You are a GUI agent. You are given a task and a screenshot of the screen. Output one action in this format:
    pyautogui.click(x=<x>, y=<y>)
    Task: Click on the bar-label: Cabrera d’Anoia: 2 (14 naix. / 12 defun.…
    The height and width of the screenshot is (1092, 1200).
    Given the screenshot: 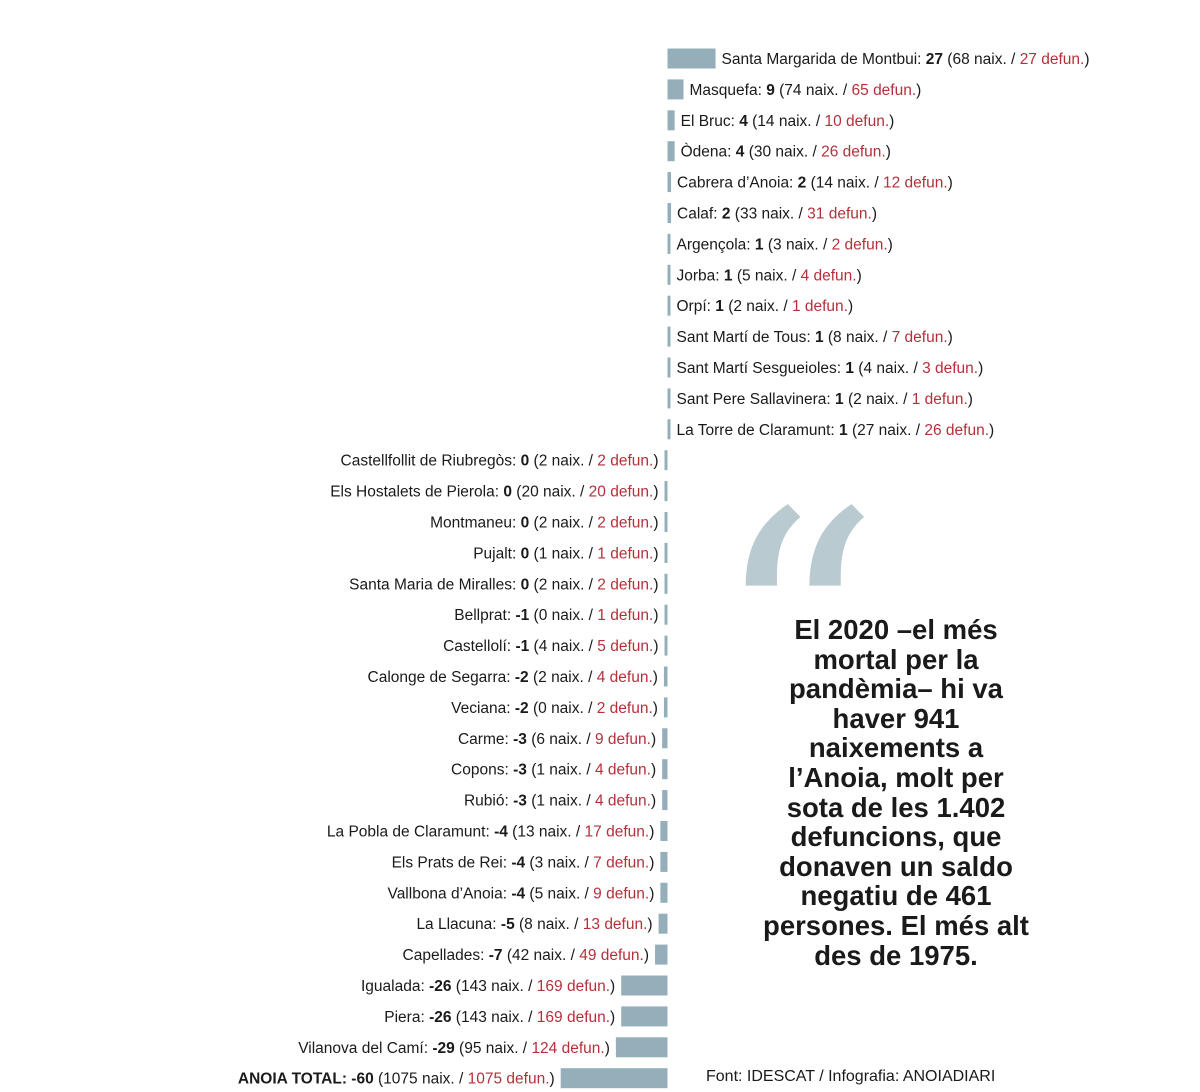 What is the action you would take?
    pyautogui.click(x=815, y=183)
    